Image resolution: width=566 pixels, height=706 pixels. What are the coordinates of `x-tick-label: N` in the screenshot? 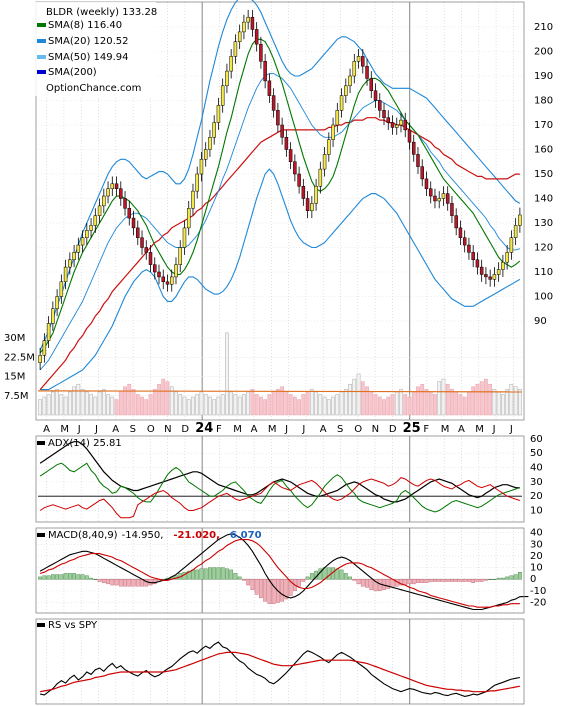 It's located at (375, 429).